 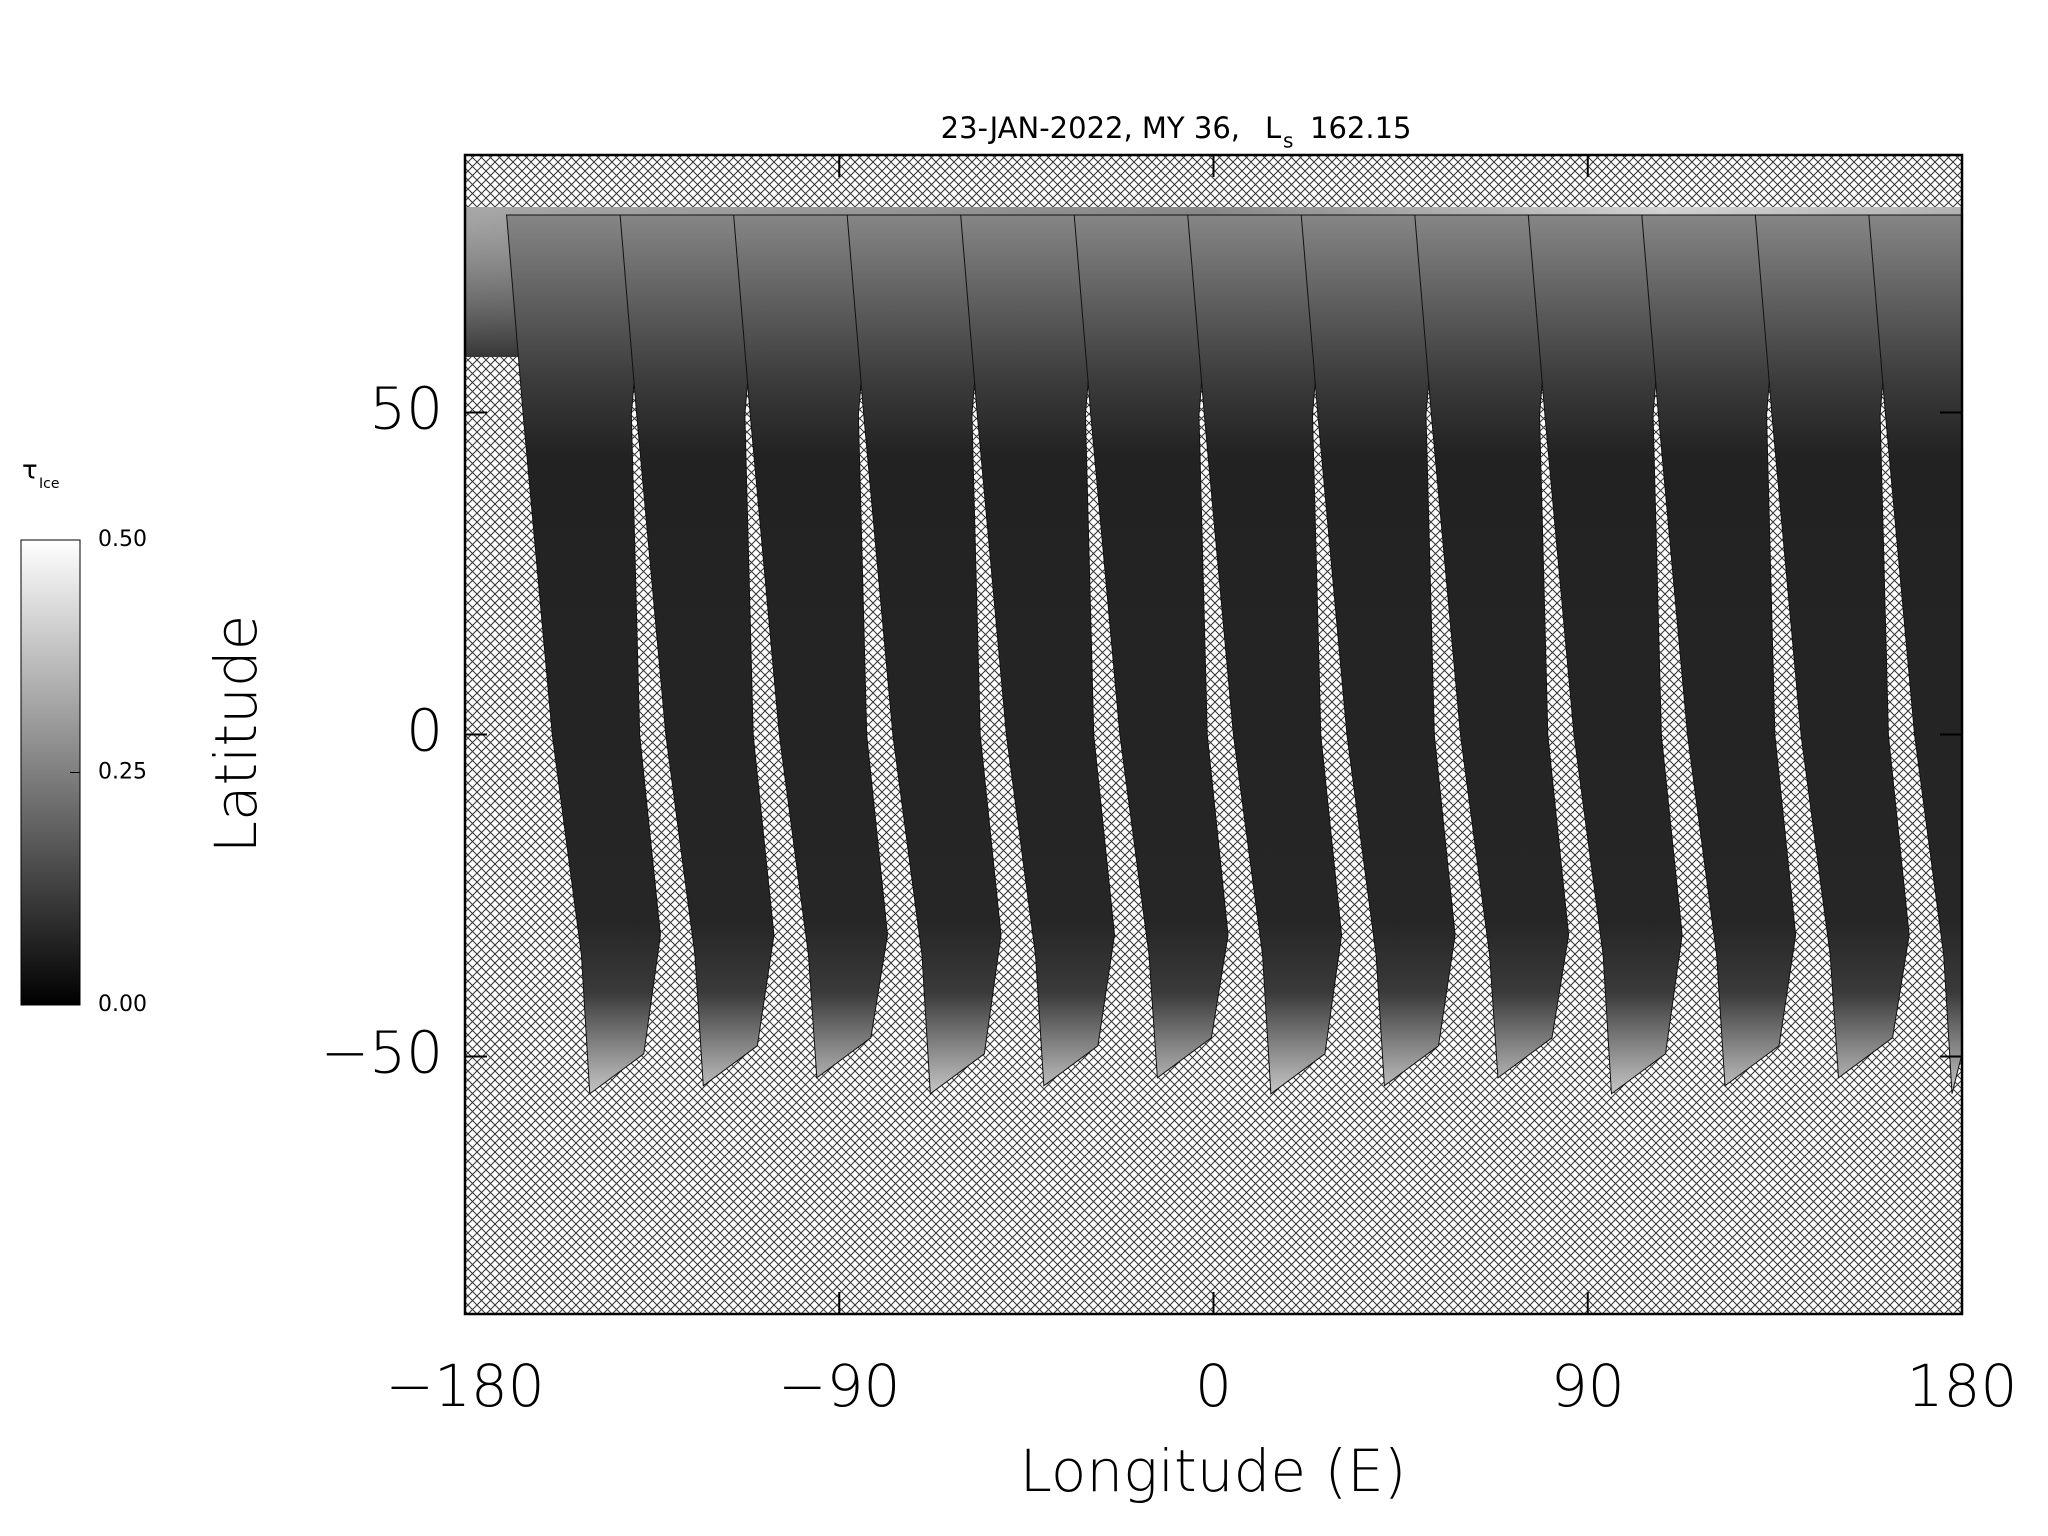 I want to click on x-tick-label: 90, so click(x=1588, y=1386).